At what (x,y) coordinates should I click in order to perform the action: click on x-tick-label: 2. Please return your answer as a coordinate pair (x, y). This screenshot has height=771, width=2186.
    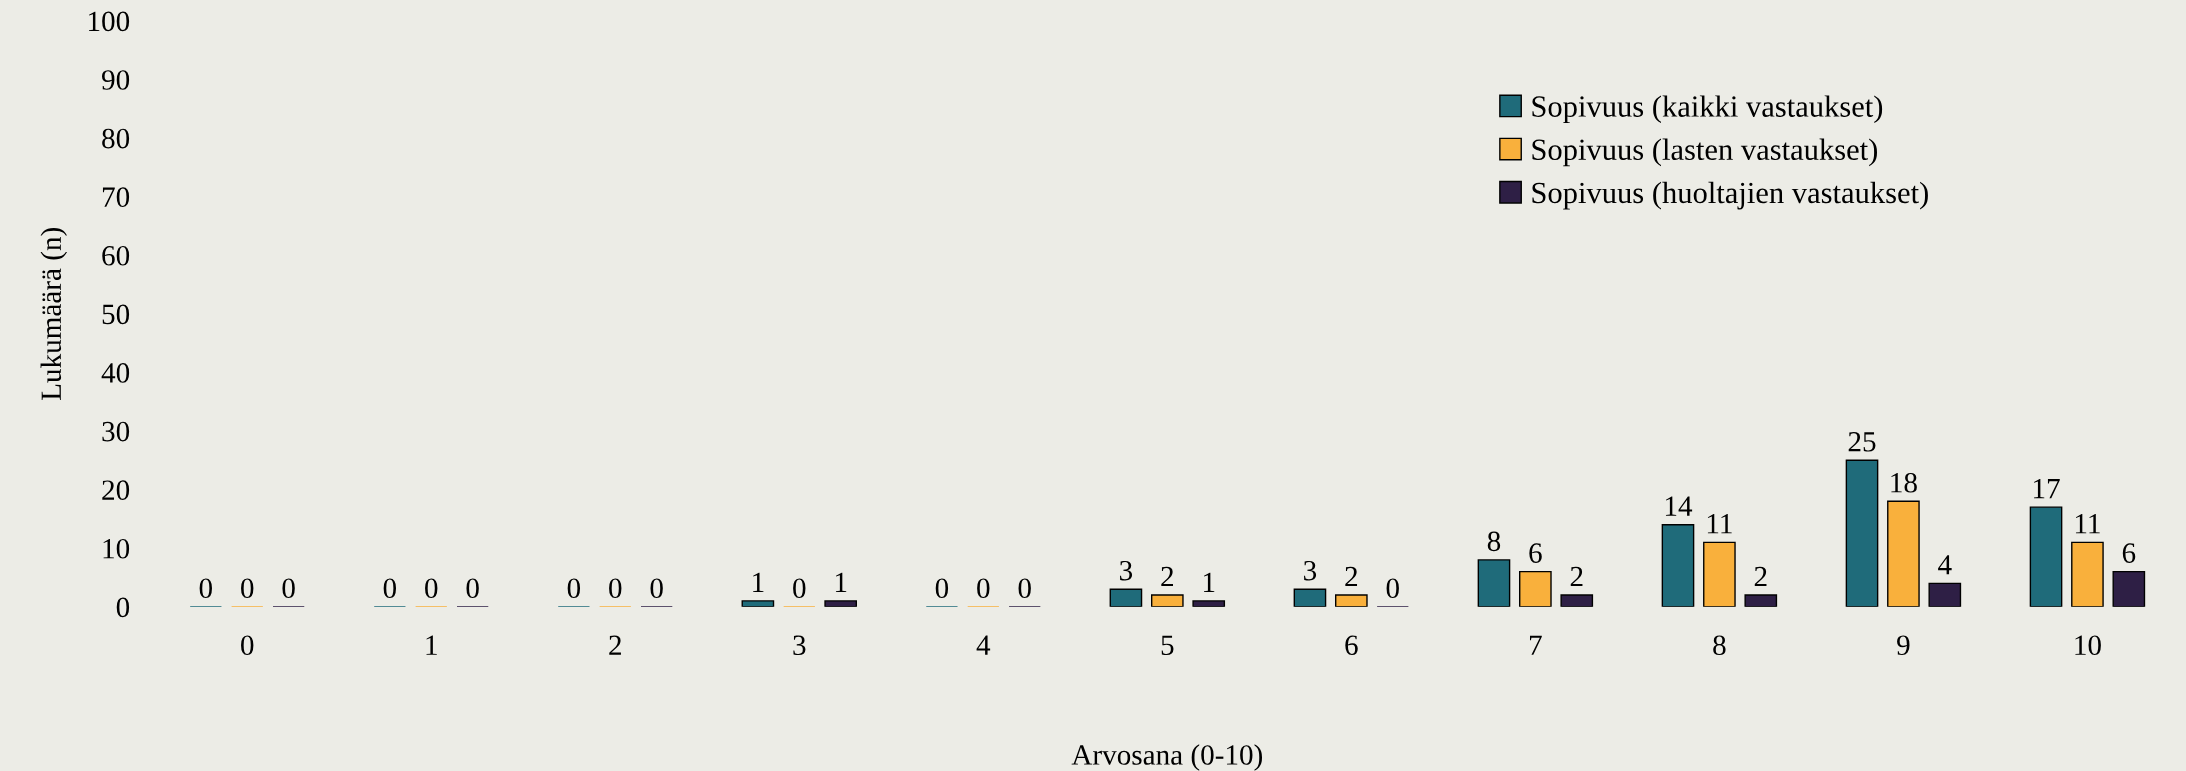
    Looking at the image, I should click on (615, 645).